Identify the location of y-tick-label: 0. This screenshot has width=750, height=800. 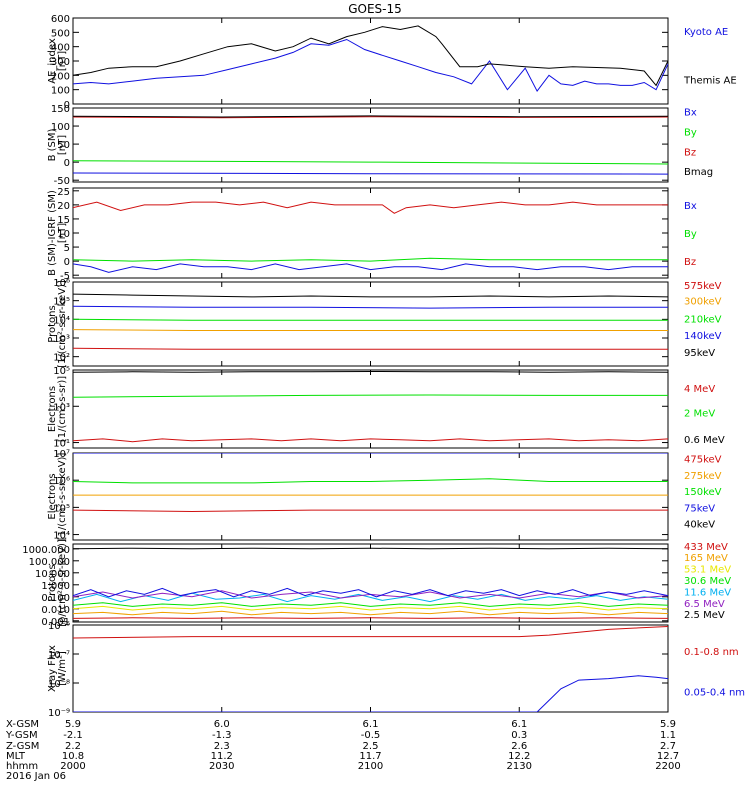
(67, 163).